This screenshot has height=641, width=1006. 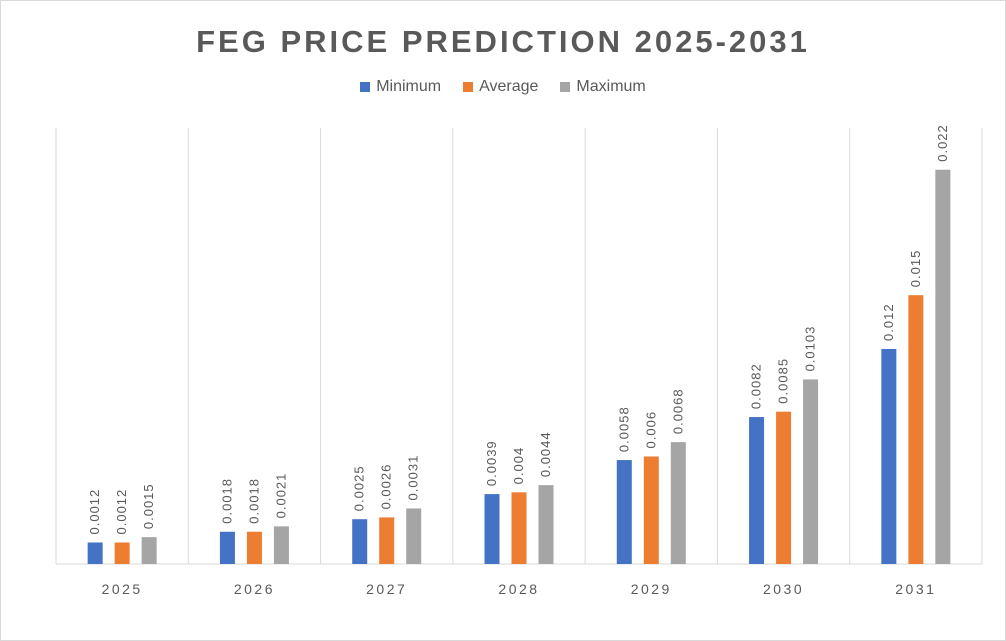 I want to click on x-tick-label: 2031, so click(x=915, y=589).